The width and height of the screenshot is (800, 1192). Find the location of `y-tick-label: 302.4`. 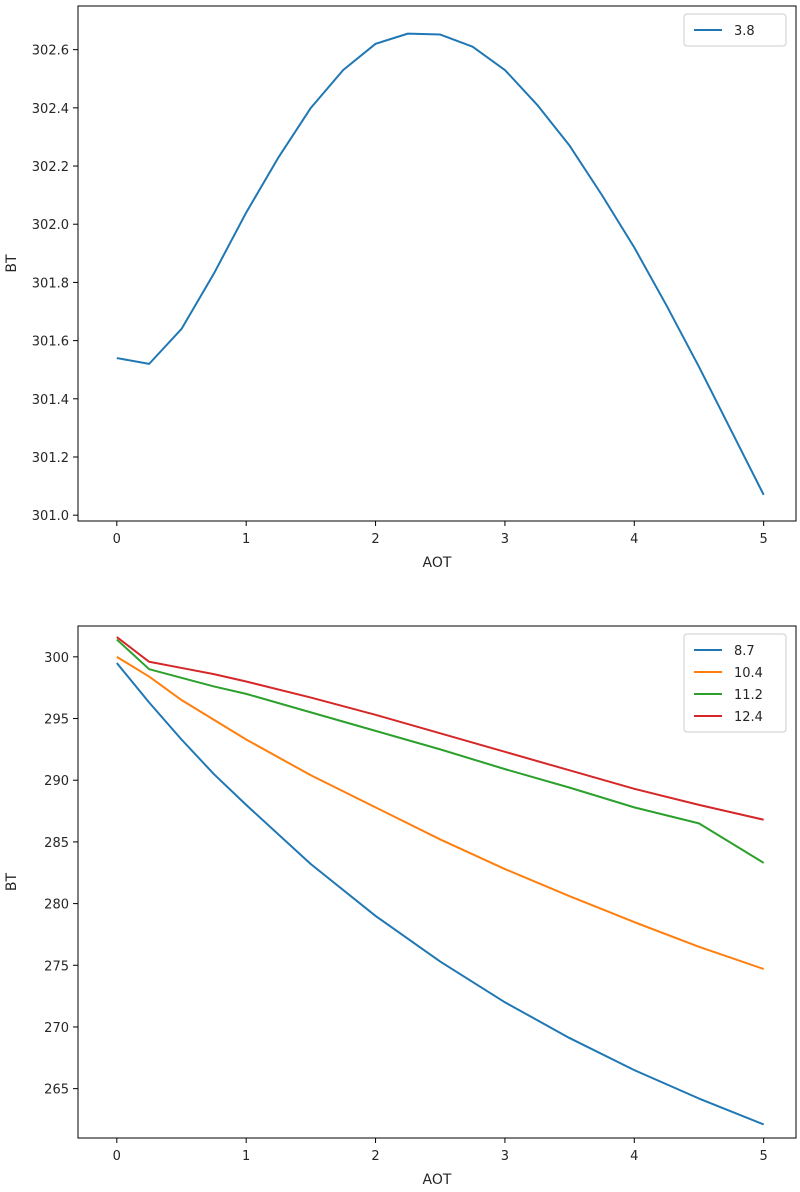

y-tick-label: 302.4 is located at coordinates (50, 109).